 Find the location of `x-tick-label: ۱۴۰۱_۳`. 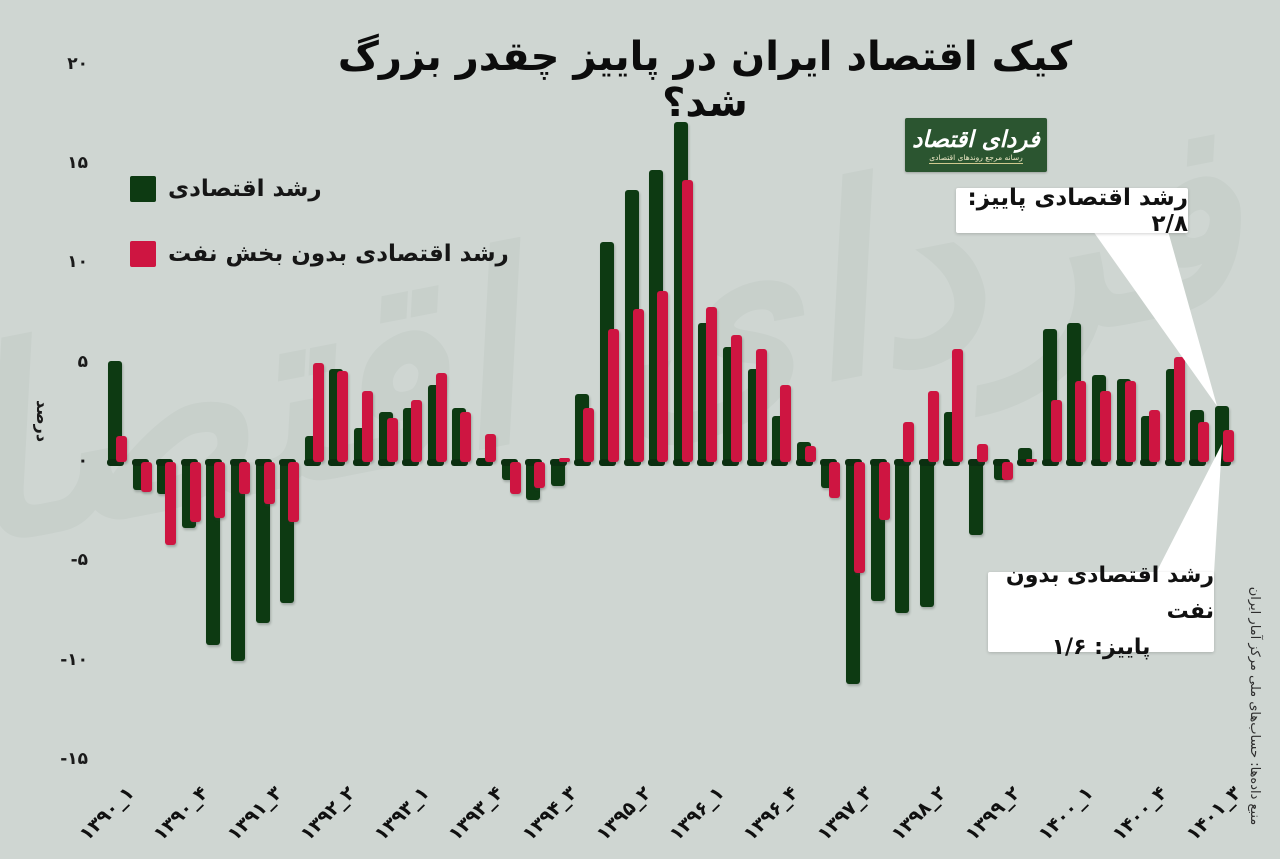

x-tick-label: ۱۴۰۱_۳ is located at coordinates (1214, 814).